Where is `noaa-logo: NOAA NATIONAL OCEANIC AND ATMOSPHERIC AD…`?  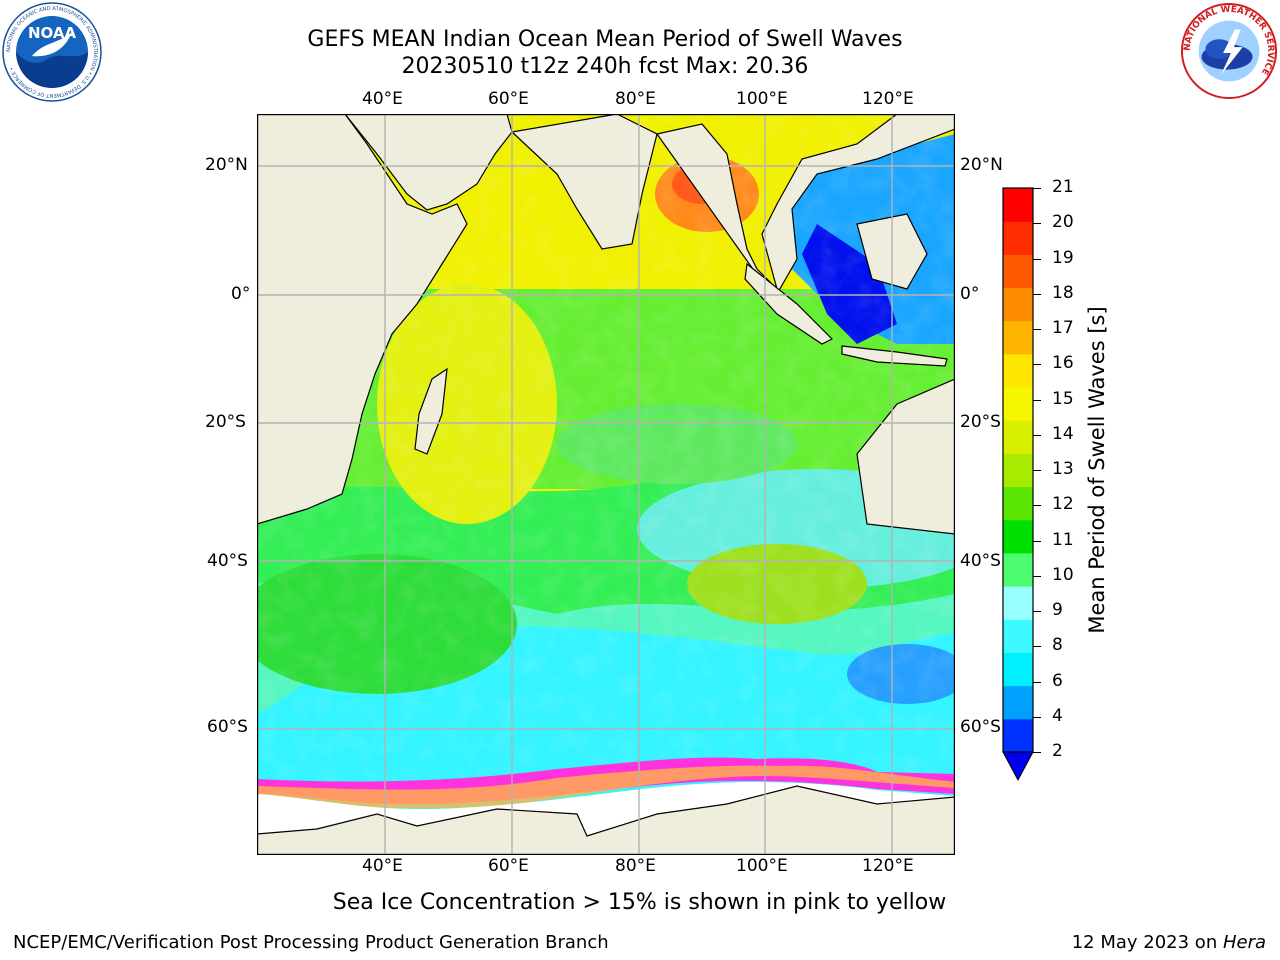
noaa-logo: NOAA NATIONAL OCEANIC AND ATMOSPHERIC AD… is located at coordinates (52, 52).